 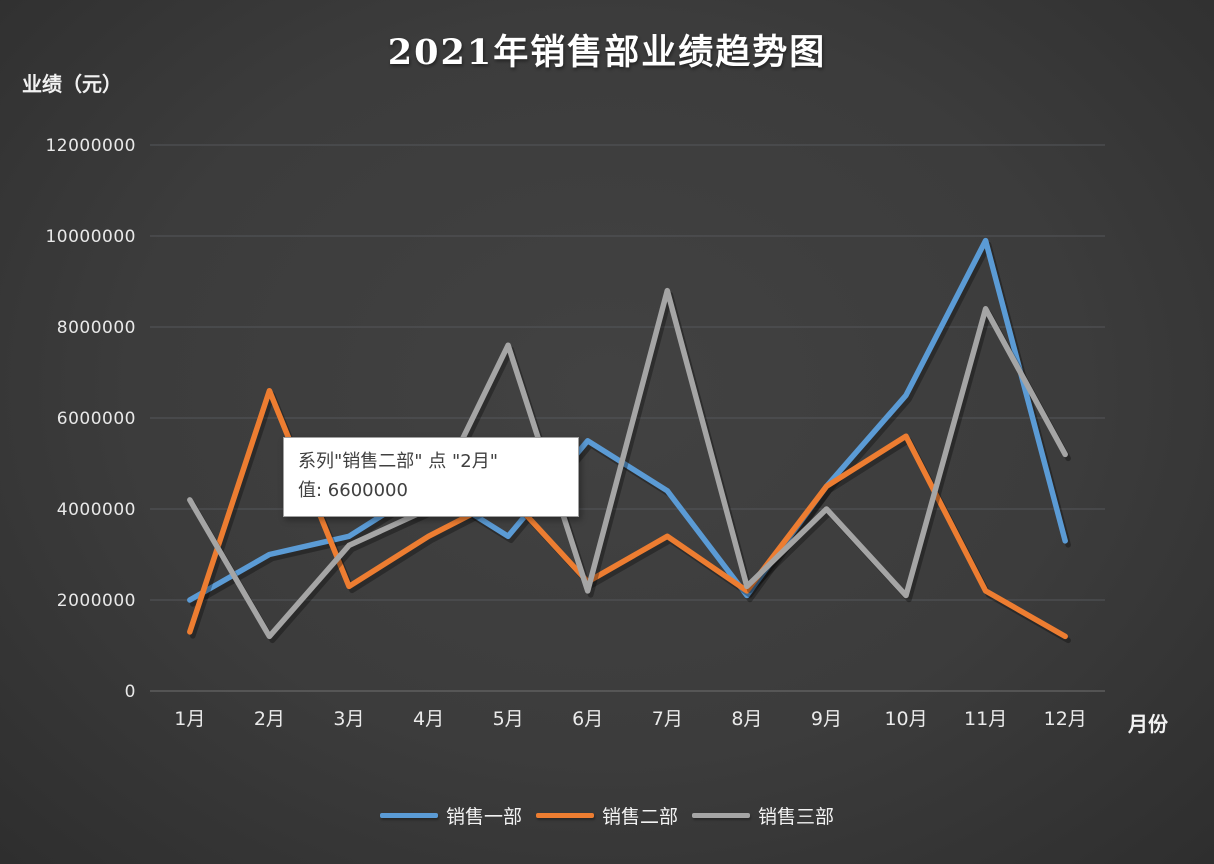 I want to click on legend-label: 销售二部, so click(x=639, y=817).